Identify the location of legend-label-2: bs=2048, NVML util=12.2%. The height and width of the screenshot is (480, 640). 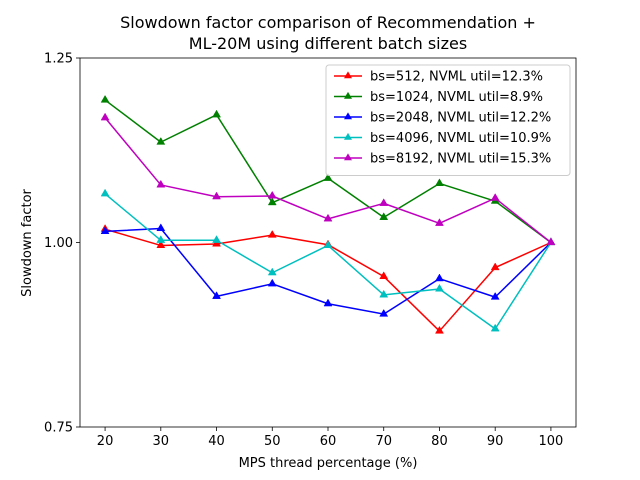
(460, 118).